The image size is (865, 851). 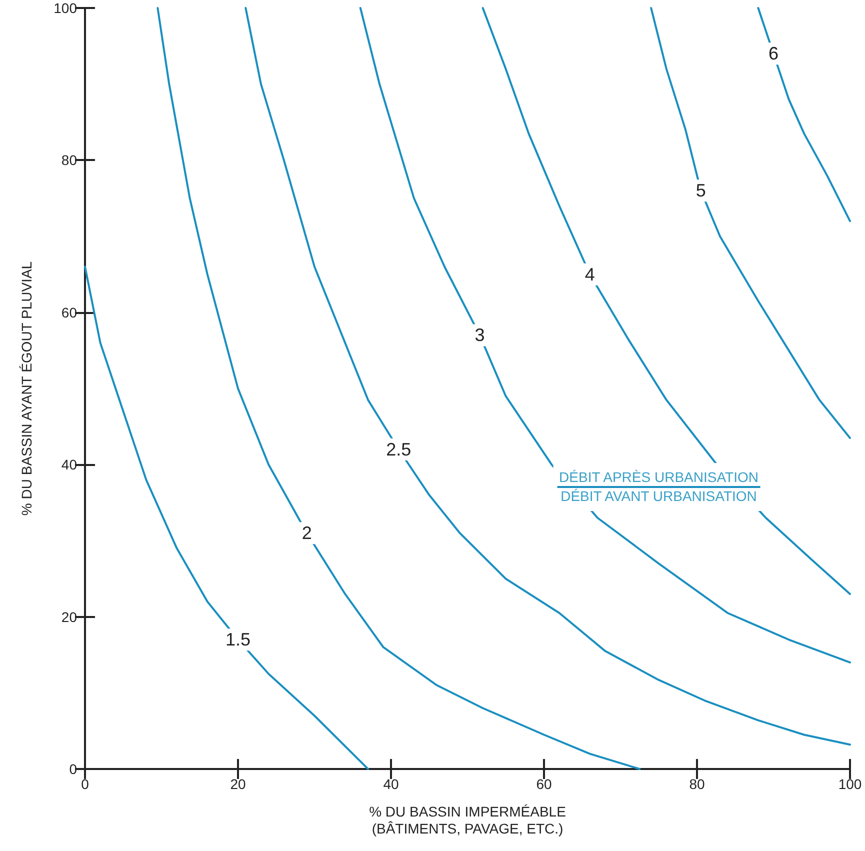 What do you see at coordinates (85, 784) in the screenshot?
I see `x-tick-label: 0` at bounding box center [85, 784].